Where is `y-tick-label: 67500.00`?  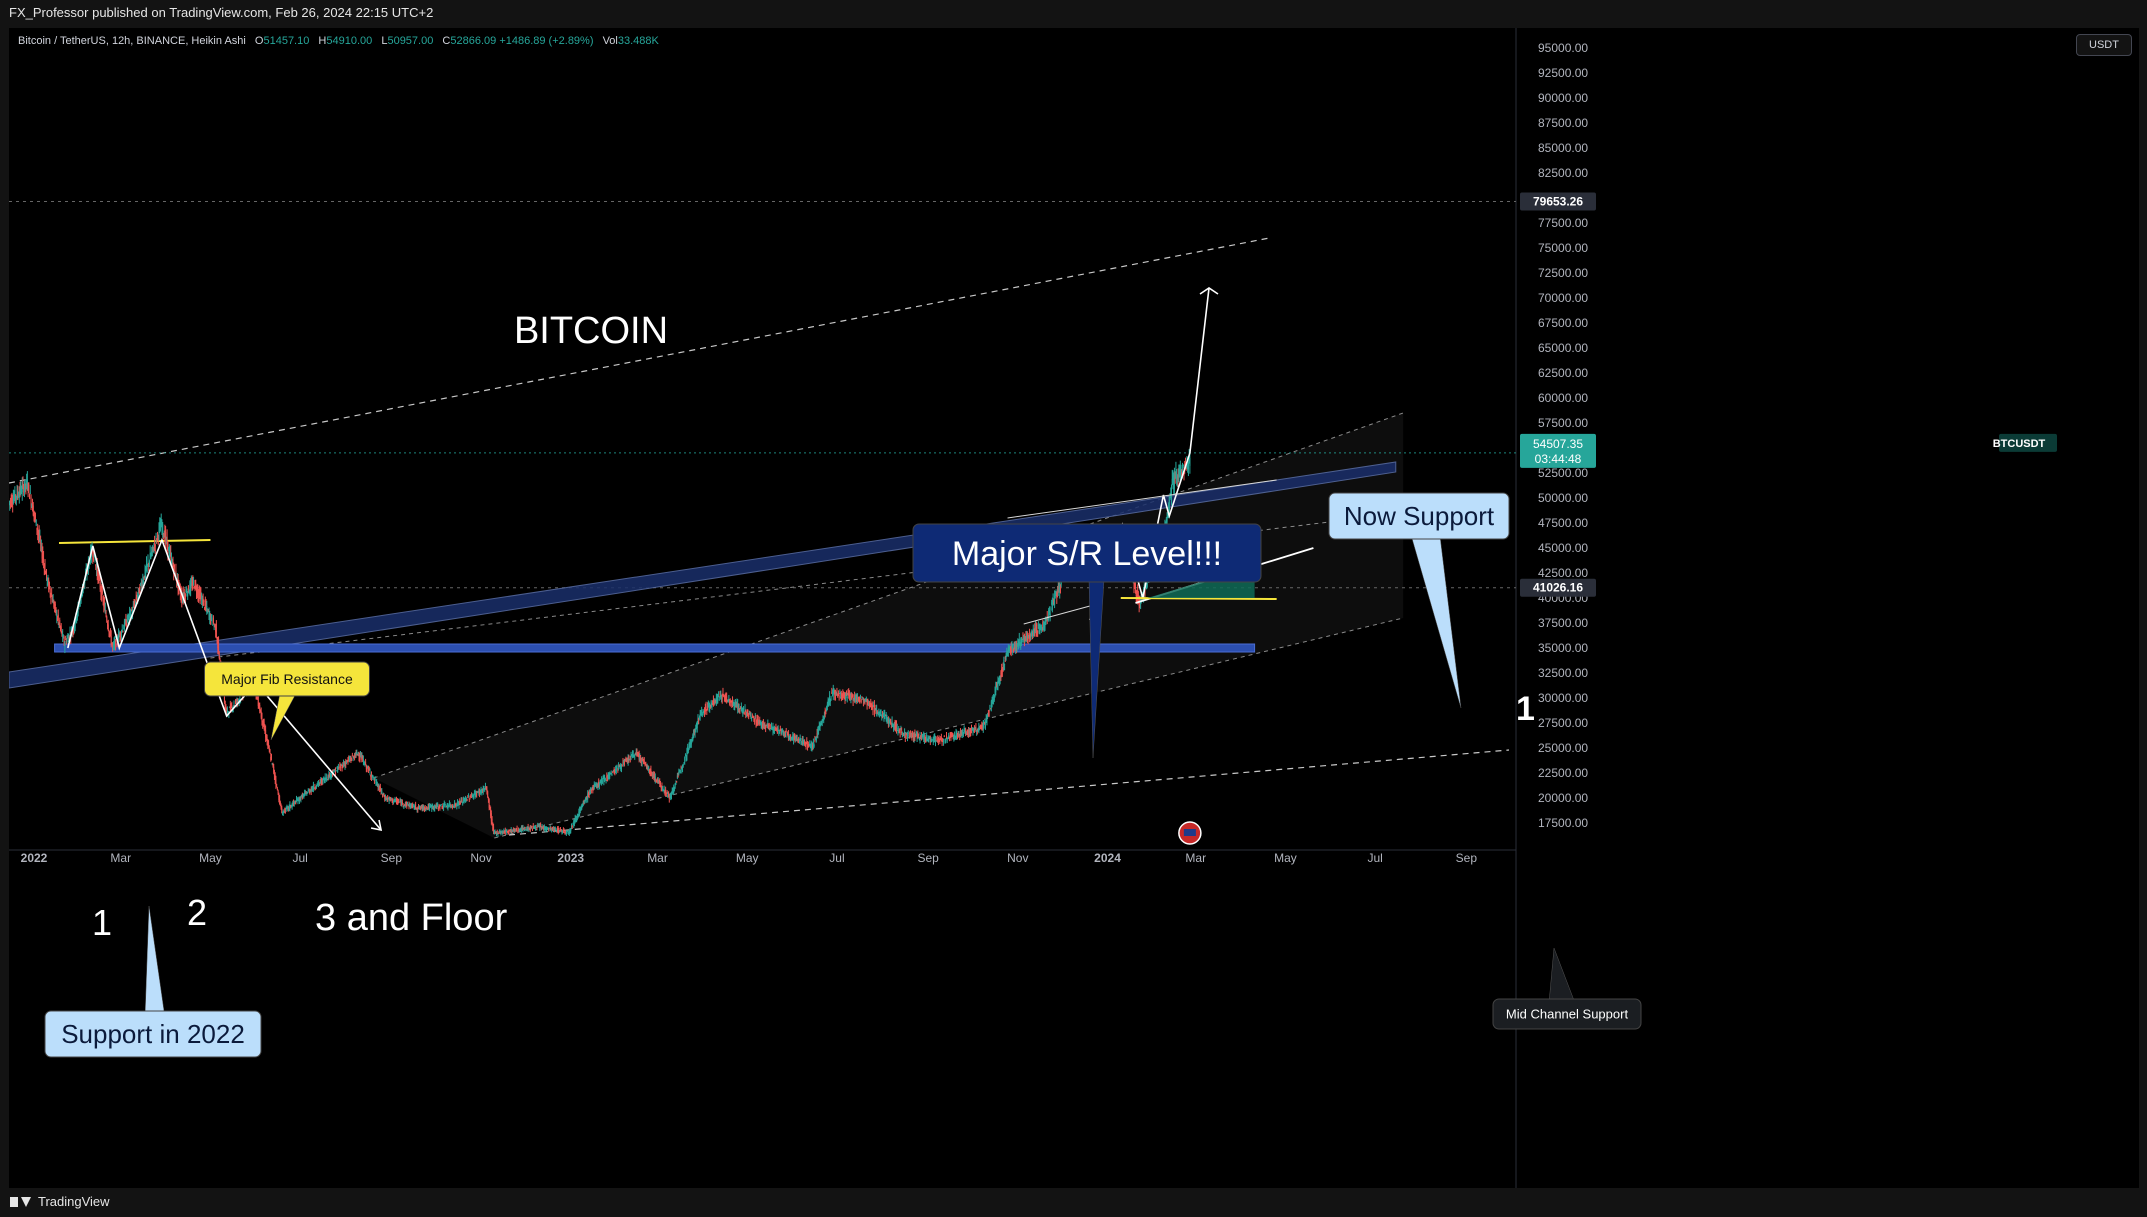 y-tick-label: 67500.00 is located at coordinates (1563, 323).